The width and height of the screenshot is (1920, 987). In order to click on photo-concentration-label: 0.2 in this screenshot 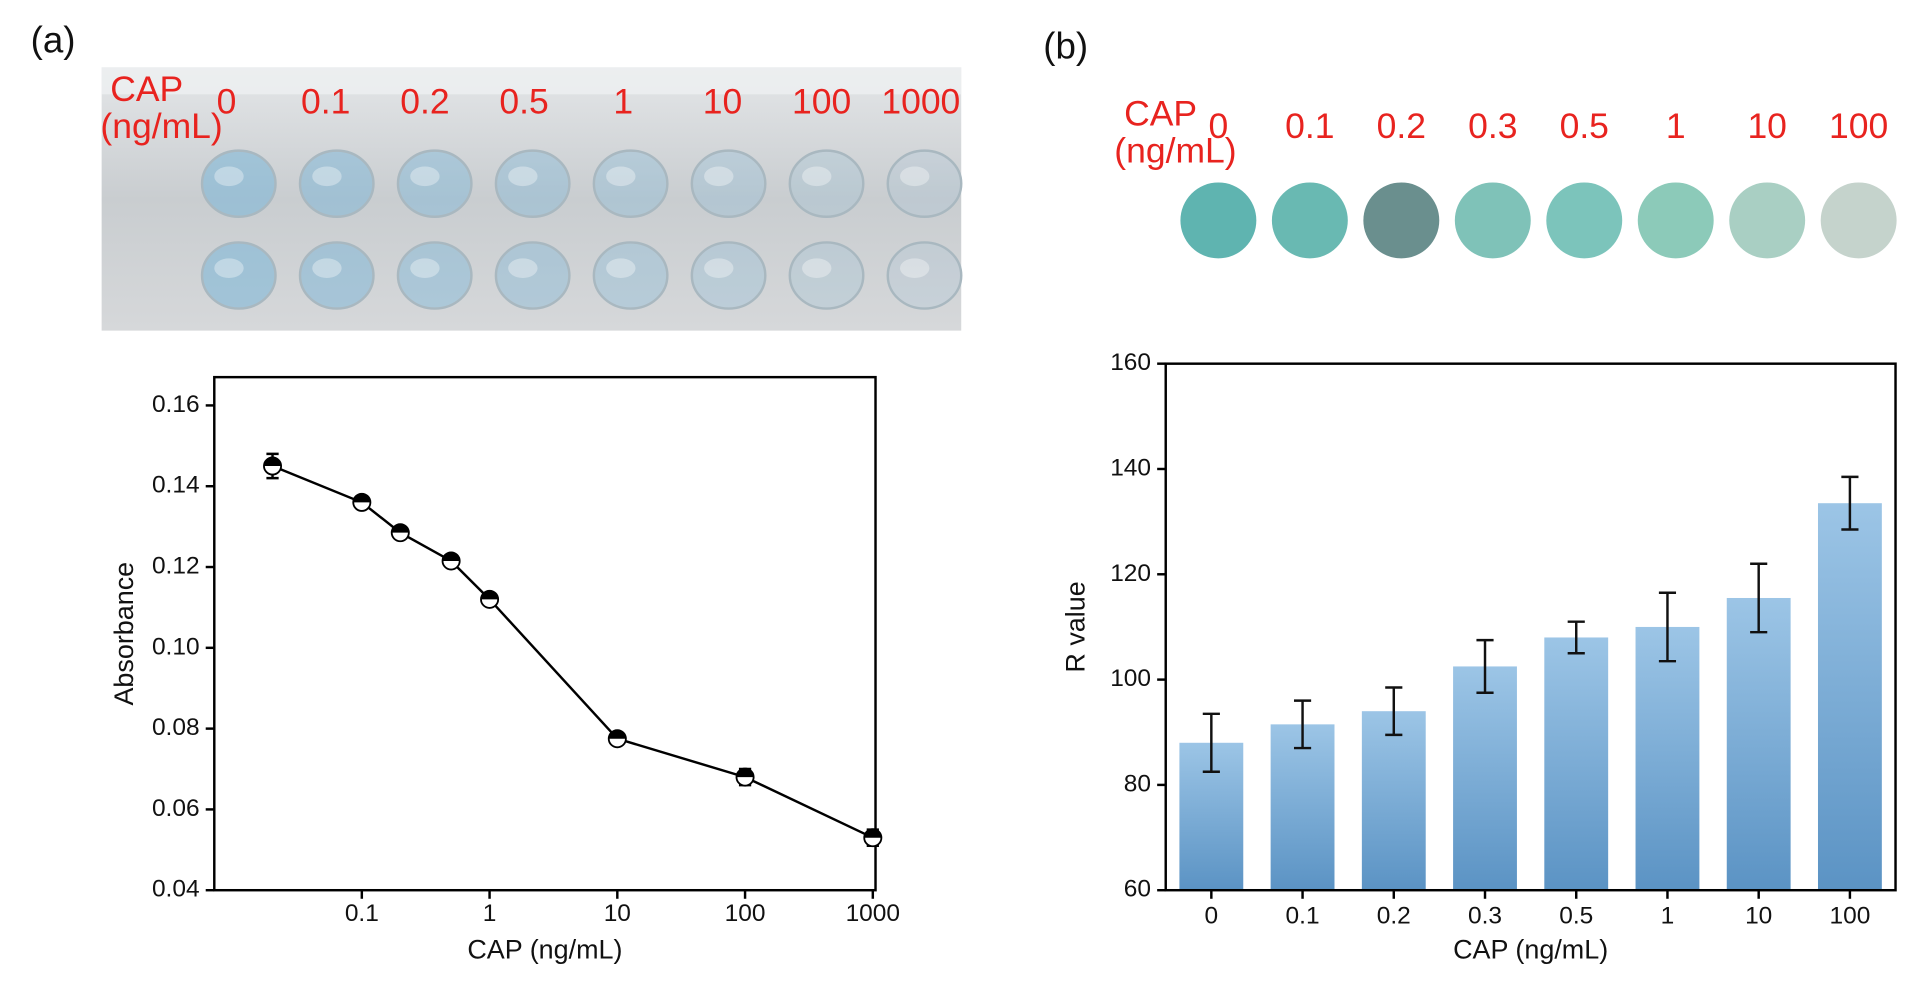, I will do `click(1401, 126)`.